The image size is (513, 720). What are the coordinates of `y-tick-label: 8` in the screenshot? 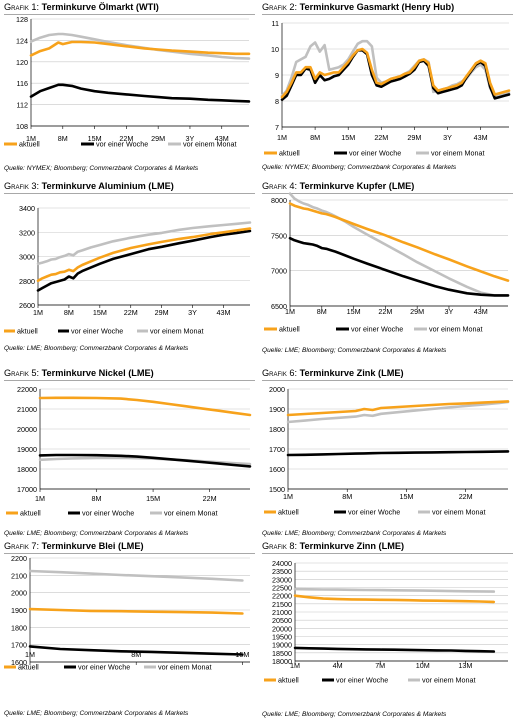 It's located at (277, 101).